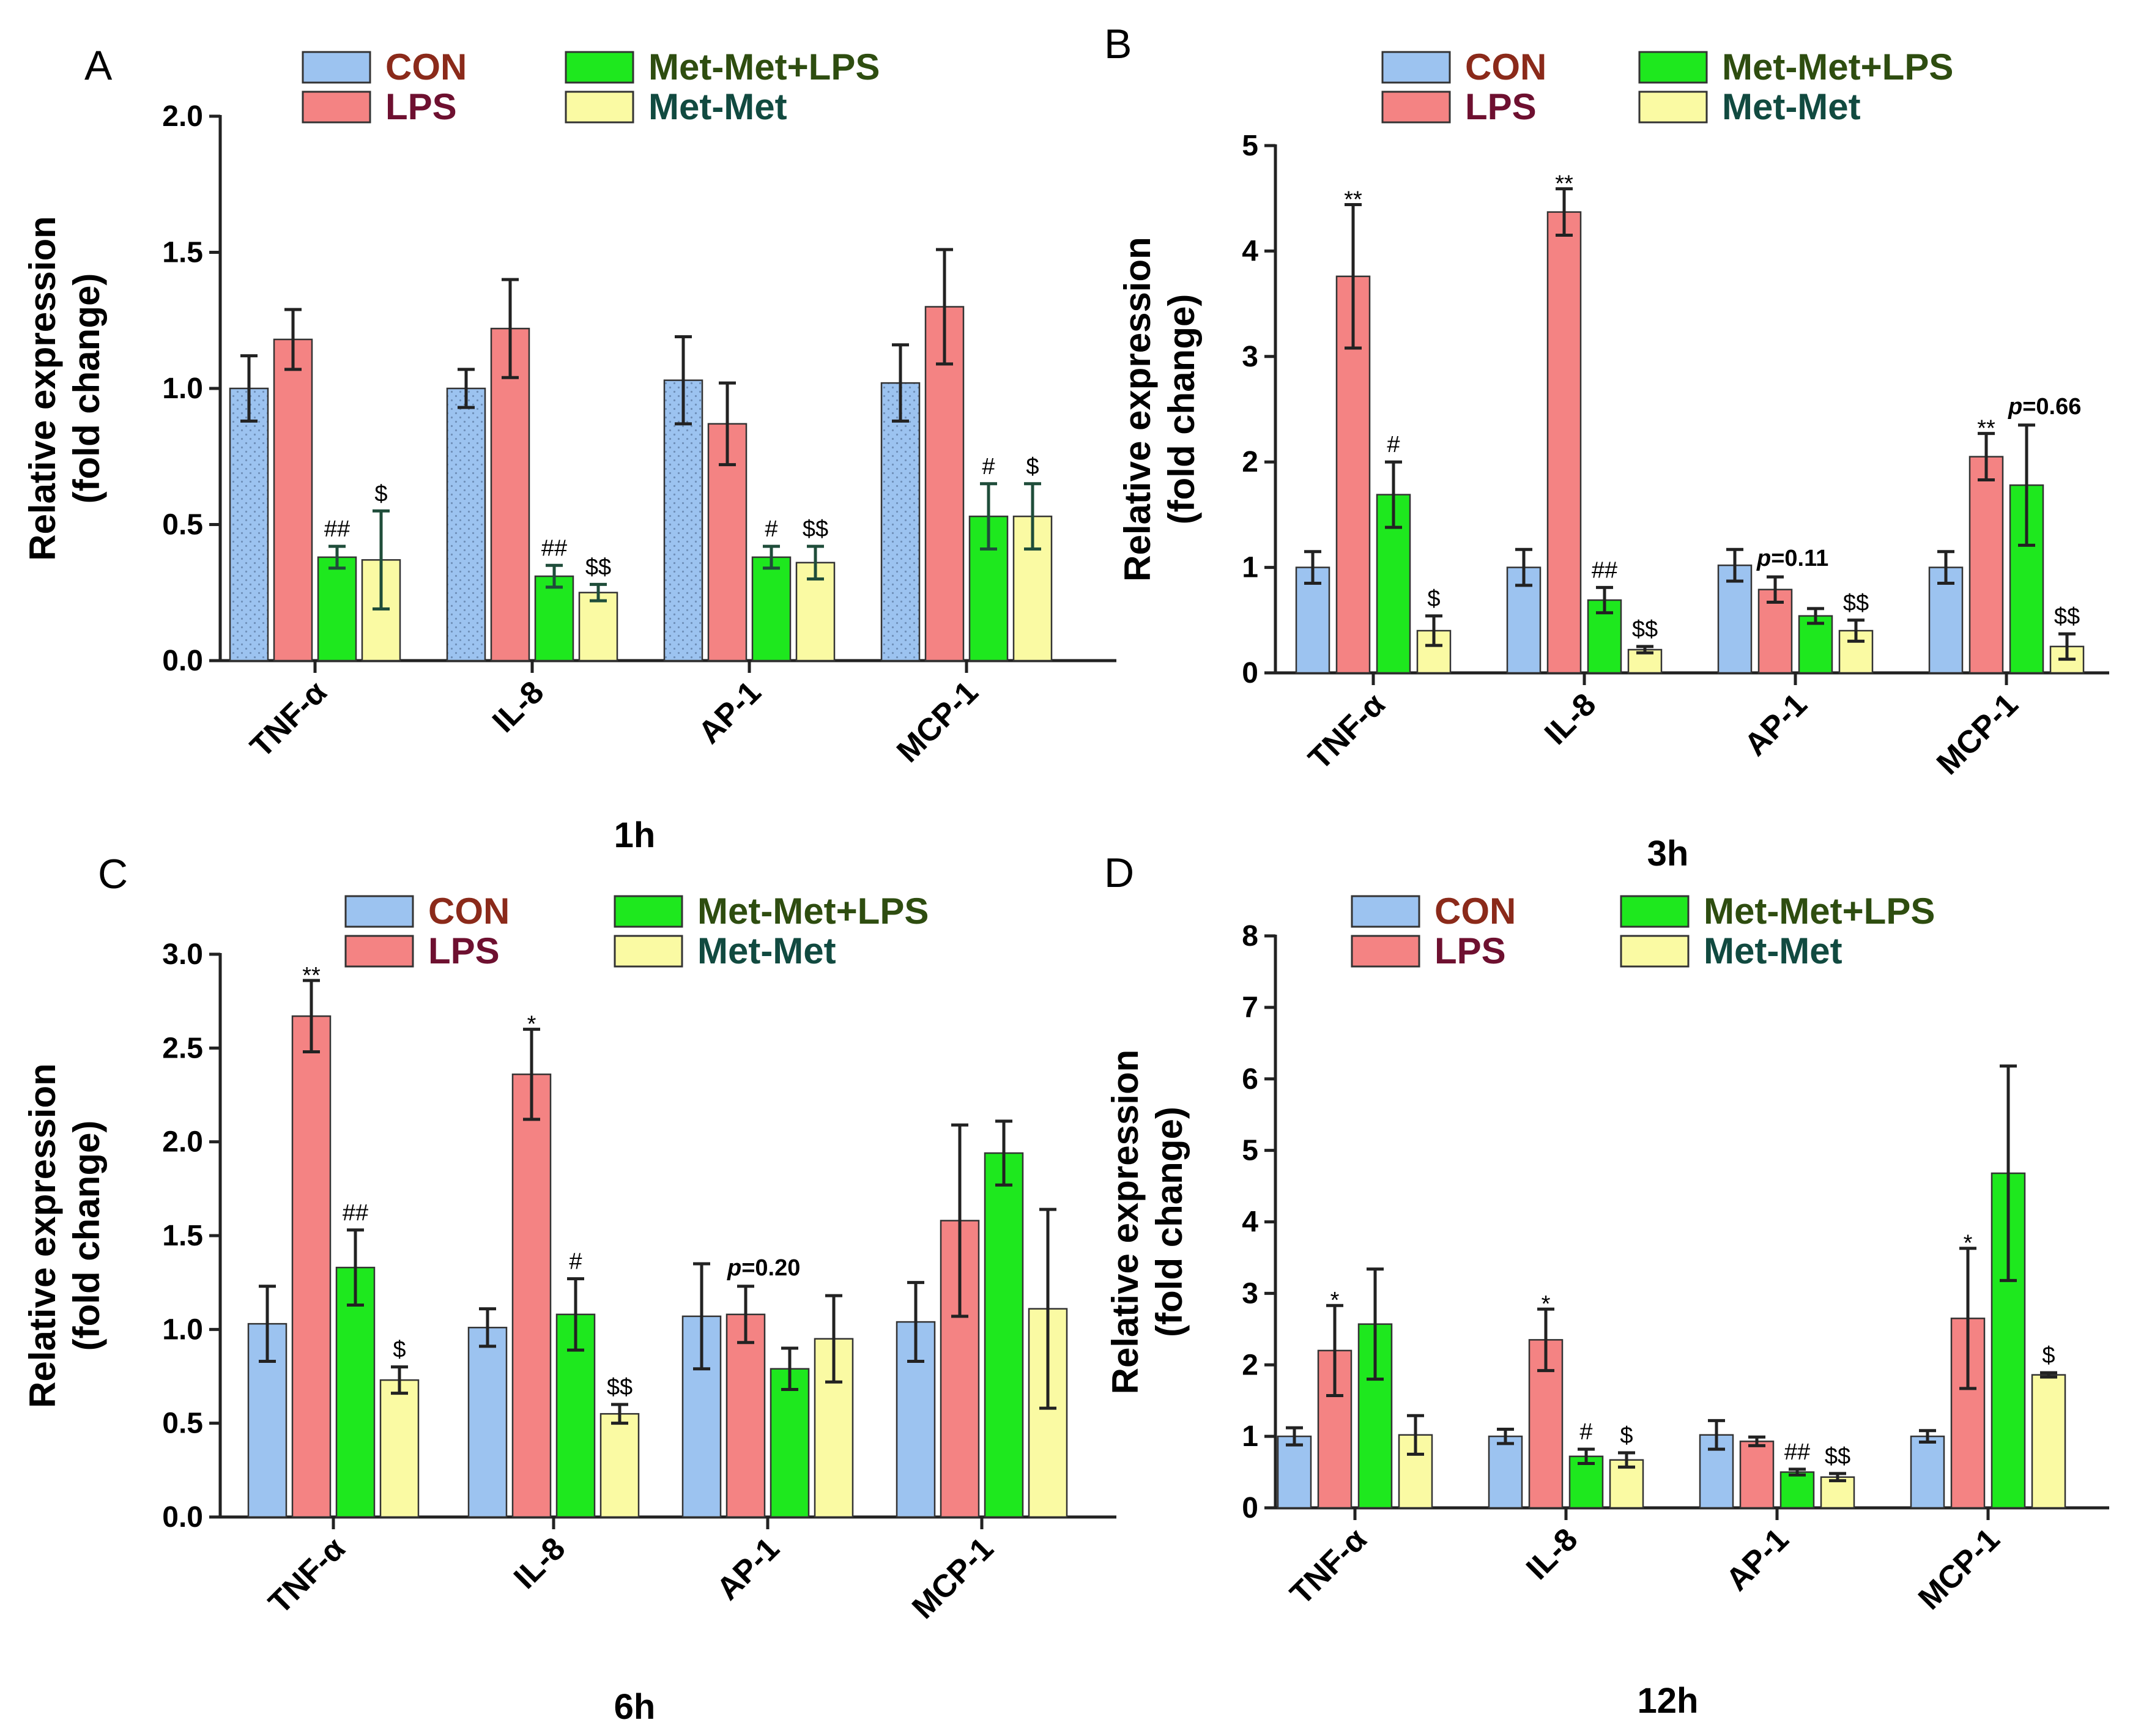 This screenshot has height=1736, width=2141. Describe the element at coordinates (99, 65) in the screenshot. I see `panel-letter: A` at that location.